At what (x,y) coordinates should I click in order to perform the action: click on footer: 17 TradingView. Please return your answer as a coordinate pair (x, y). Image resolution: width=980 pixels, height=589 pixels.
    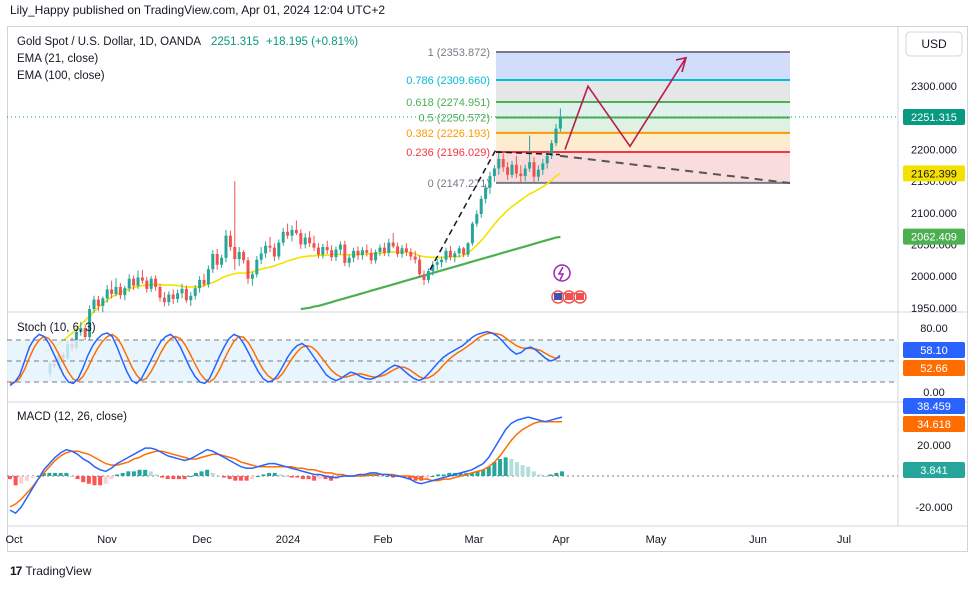
    Looking at the image, I should click on (50, 571).